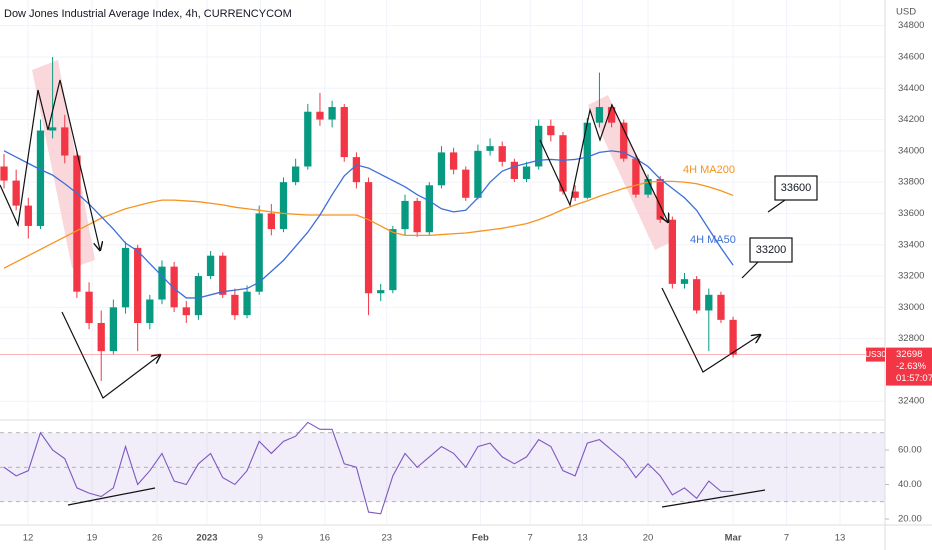 Image resolution: width=932 pixels, height=550 pixels. What do you see at coordinates (631, 172) in the screenshot?
I see `highlight-zone` at bounding box center [631, 172].